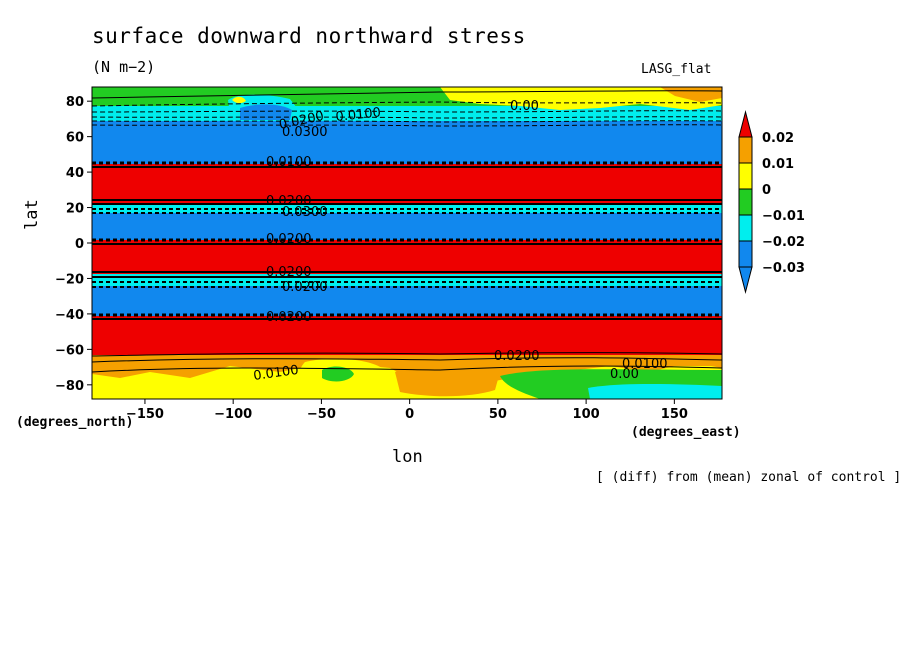 The width and height of the screenshot is (904, 654). What do you see at coordinates (266, 112) in the screenshot?
I see `north-blue-patch` at bounding box center [266, 112].